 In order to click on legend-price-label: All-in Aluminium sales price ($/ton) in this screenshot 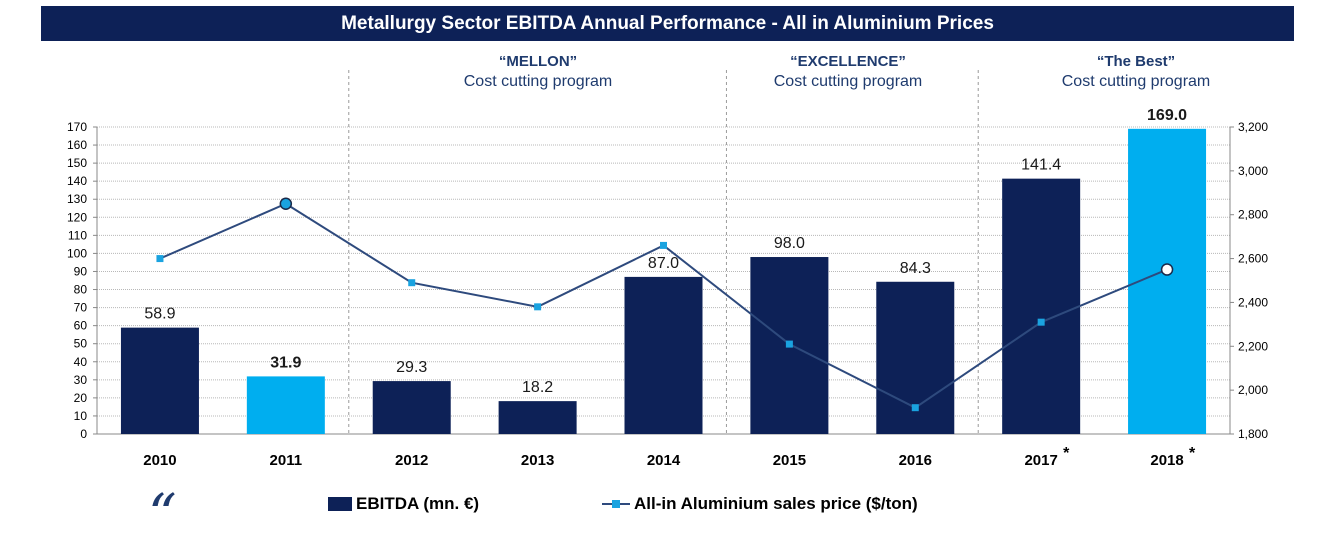, I will do `click(776, 503)`.